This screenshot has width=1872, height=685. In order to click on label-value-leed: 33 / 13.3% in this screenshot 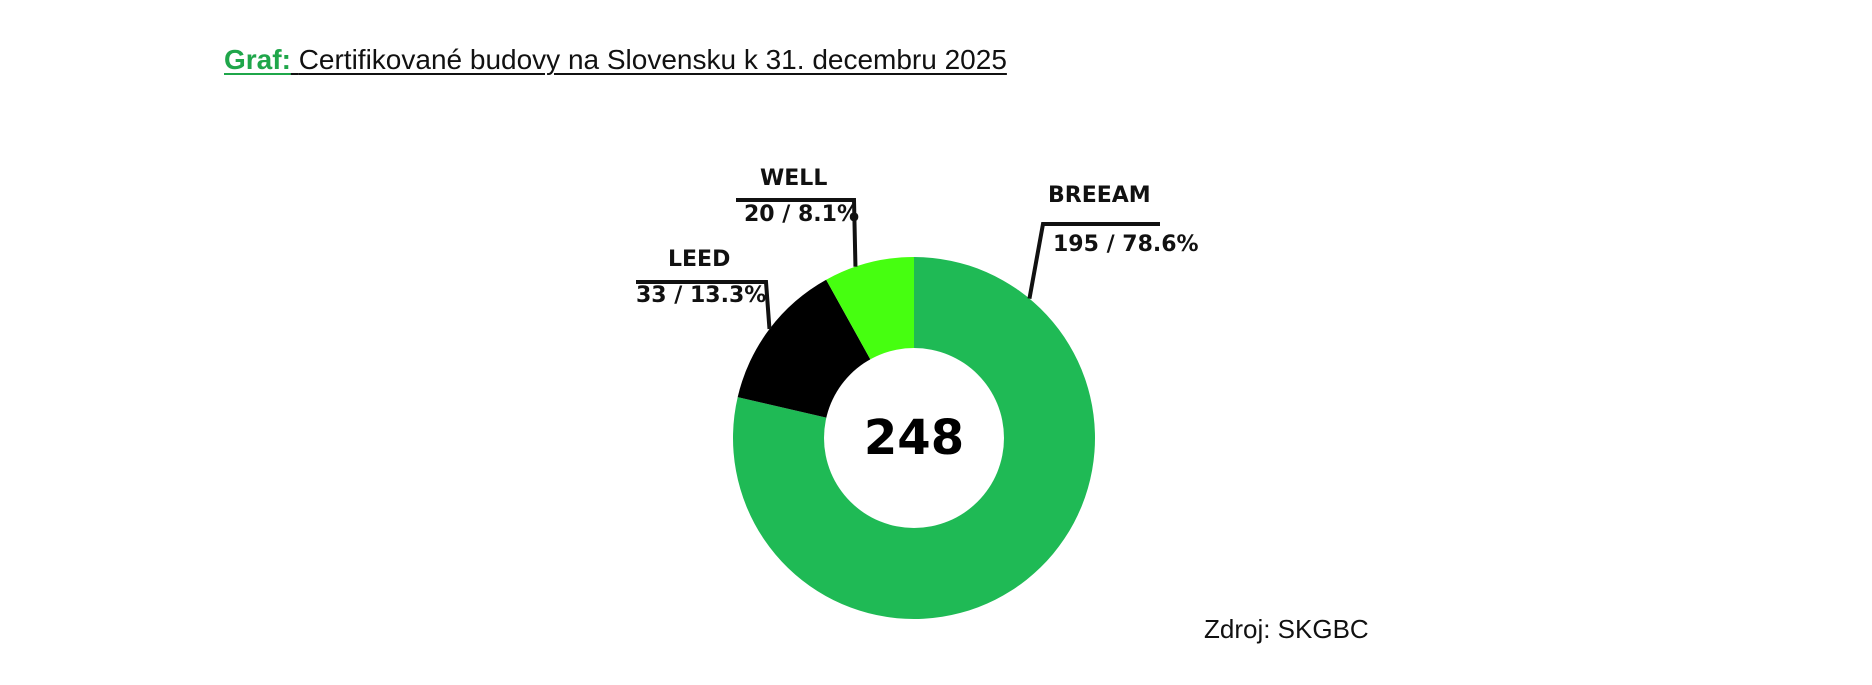, I will do `click(701, 295)`.